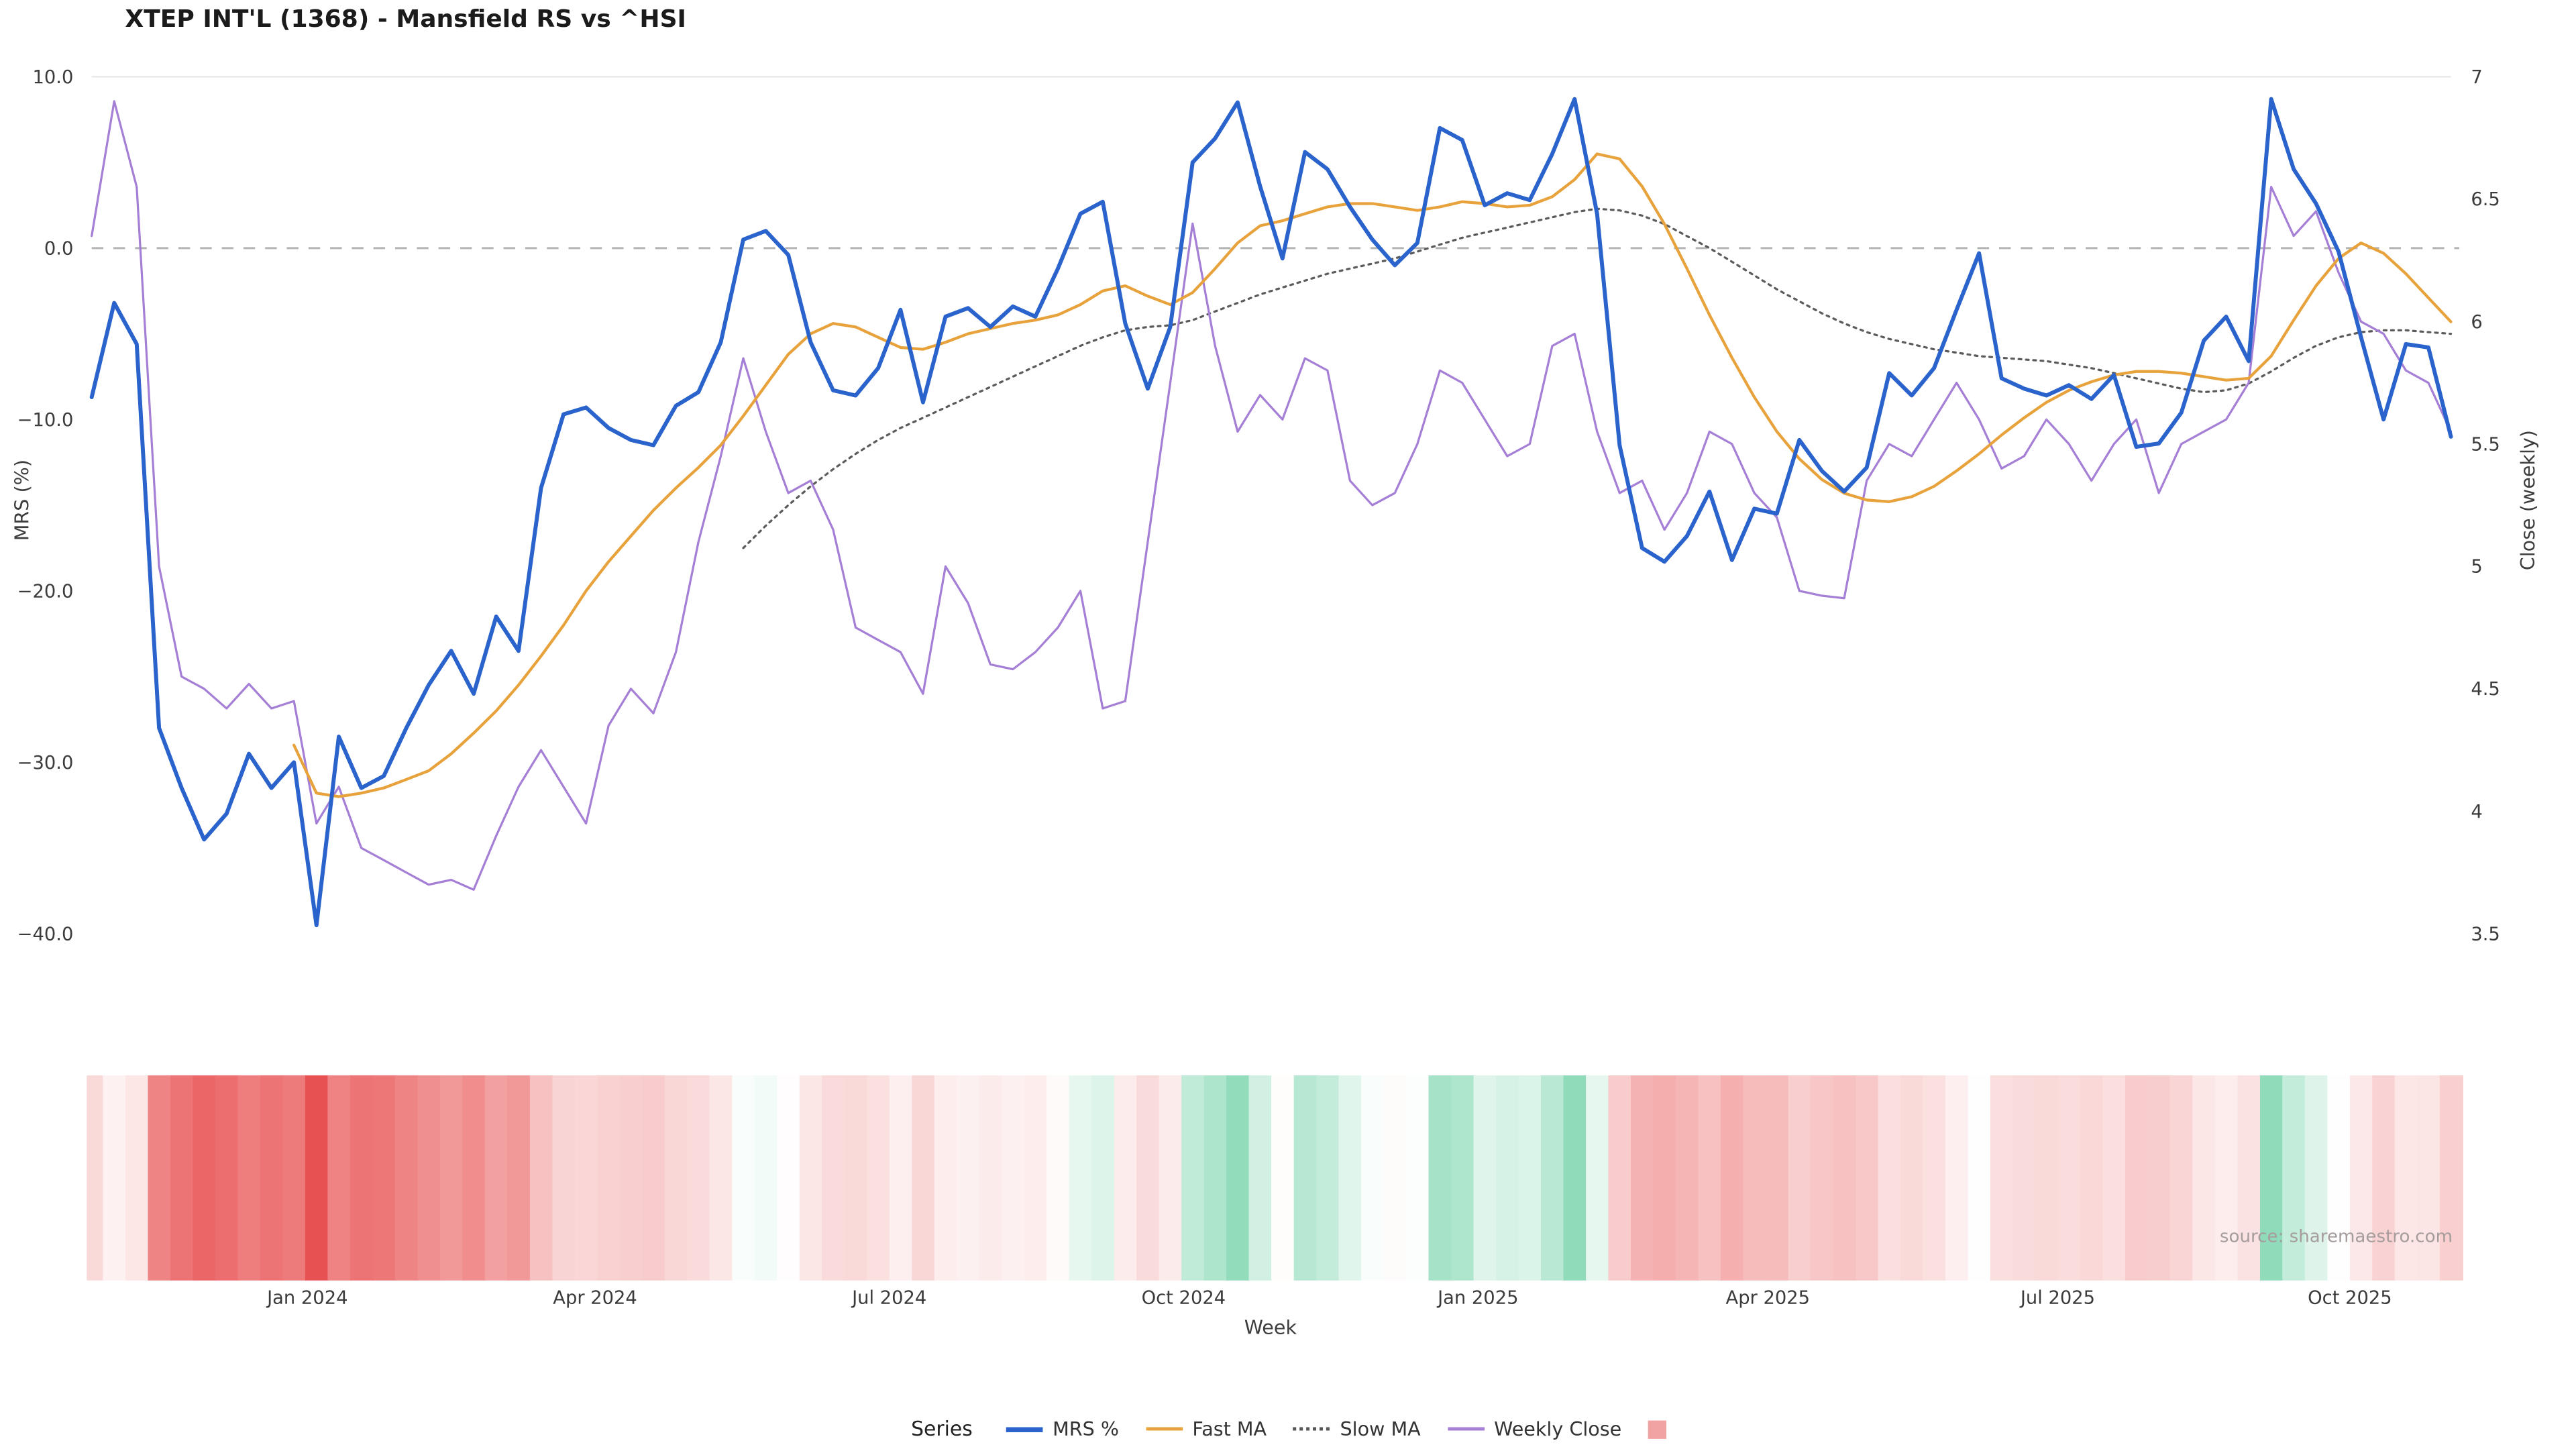 This screenshot has height=1449, width=2576. What do you see at coordinates (45, 763) in the screenshot?
I see `y-left-tick-label: −30.0` at bounding box center [45, 763].